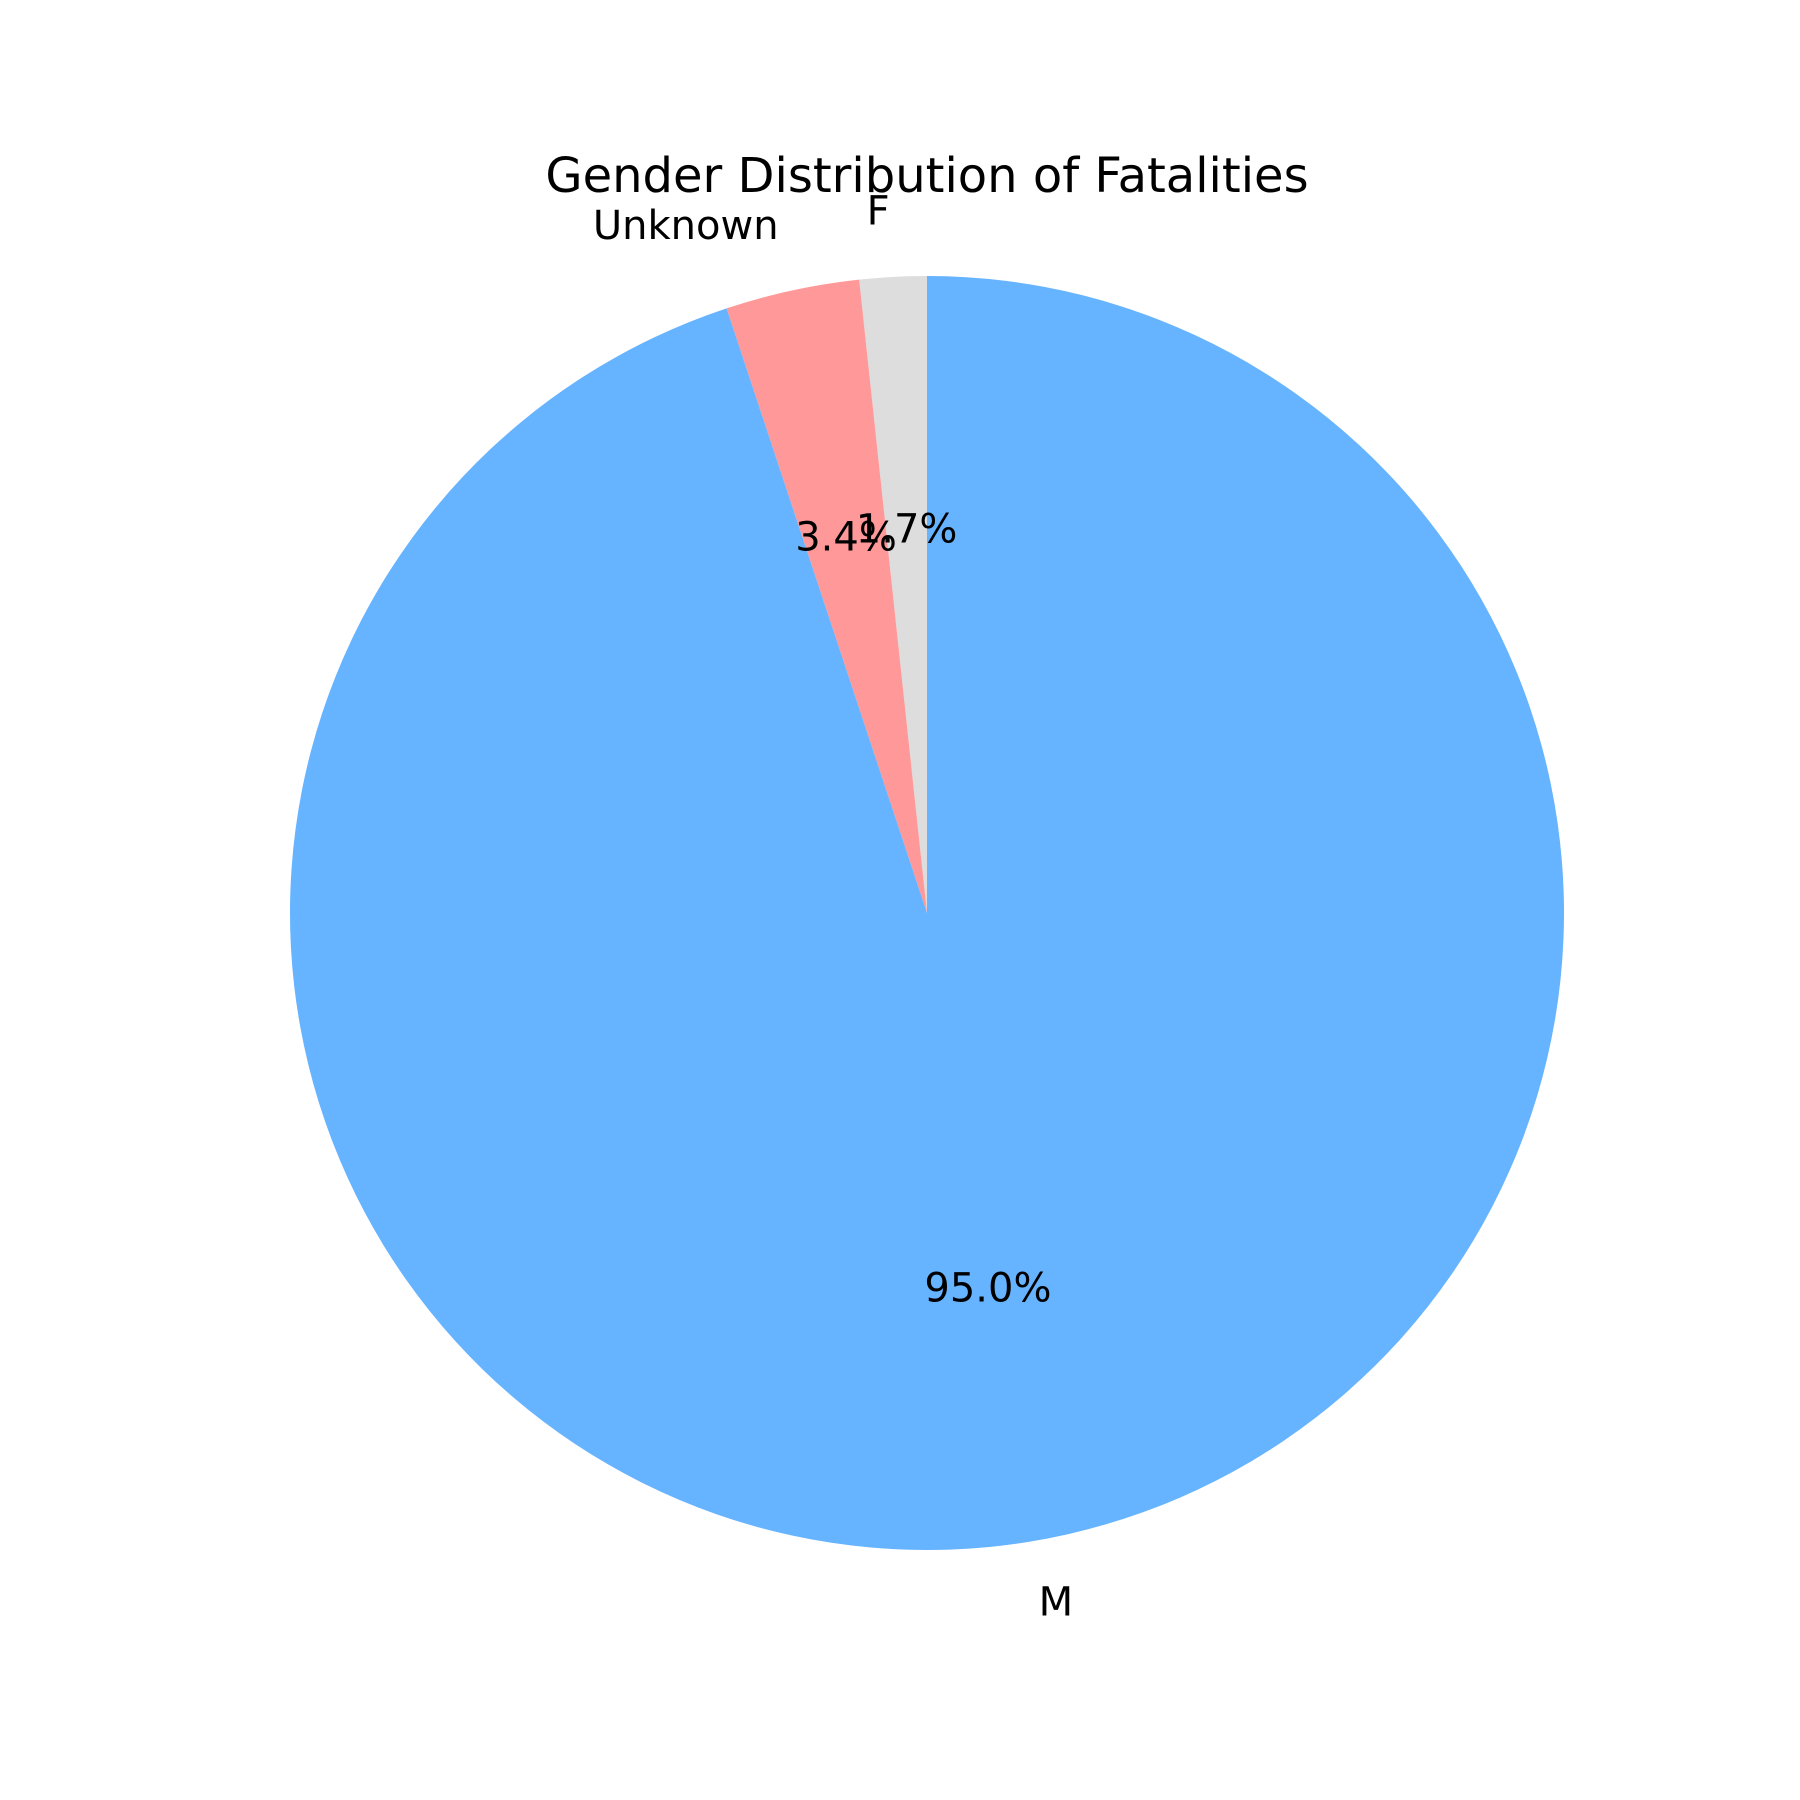 This screenshot has height=1800, width=1800. I want to click on slice-pct-m: 95.0%, so click(987, 1288).